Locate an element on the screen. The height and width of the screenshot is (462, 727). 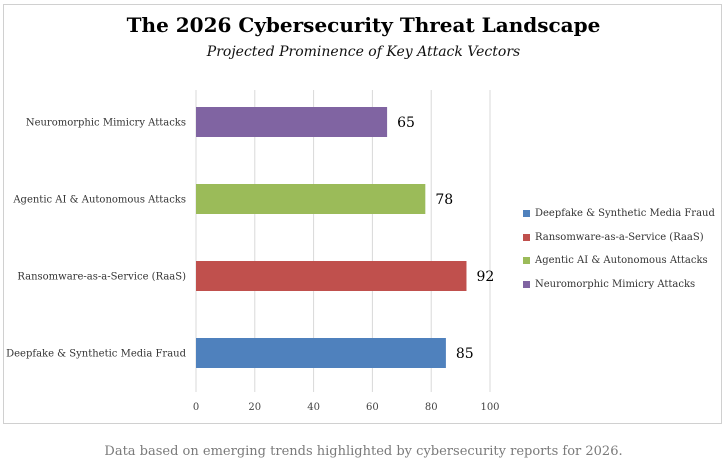
legend-label-0: Deepfake & Synthetic Media Fraud is located at coordinates (625, 214).